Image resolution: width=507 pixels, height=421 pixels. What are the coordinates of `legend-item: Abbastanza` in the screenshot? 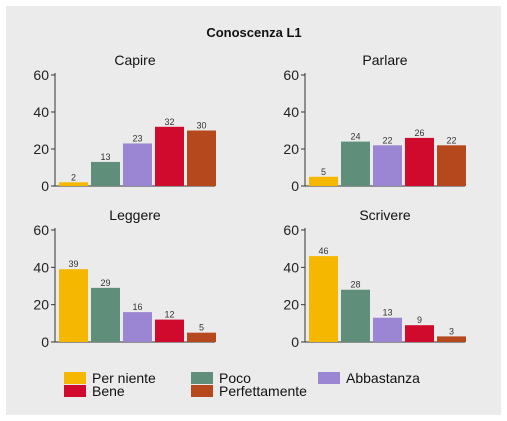 It's located at (369, 378).